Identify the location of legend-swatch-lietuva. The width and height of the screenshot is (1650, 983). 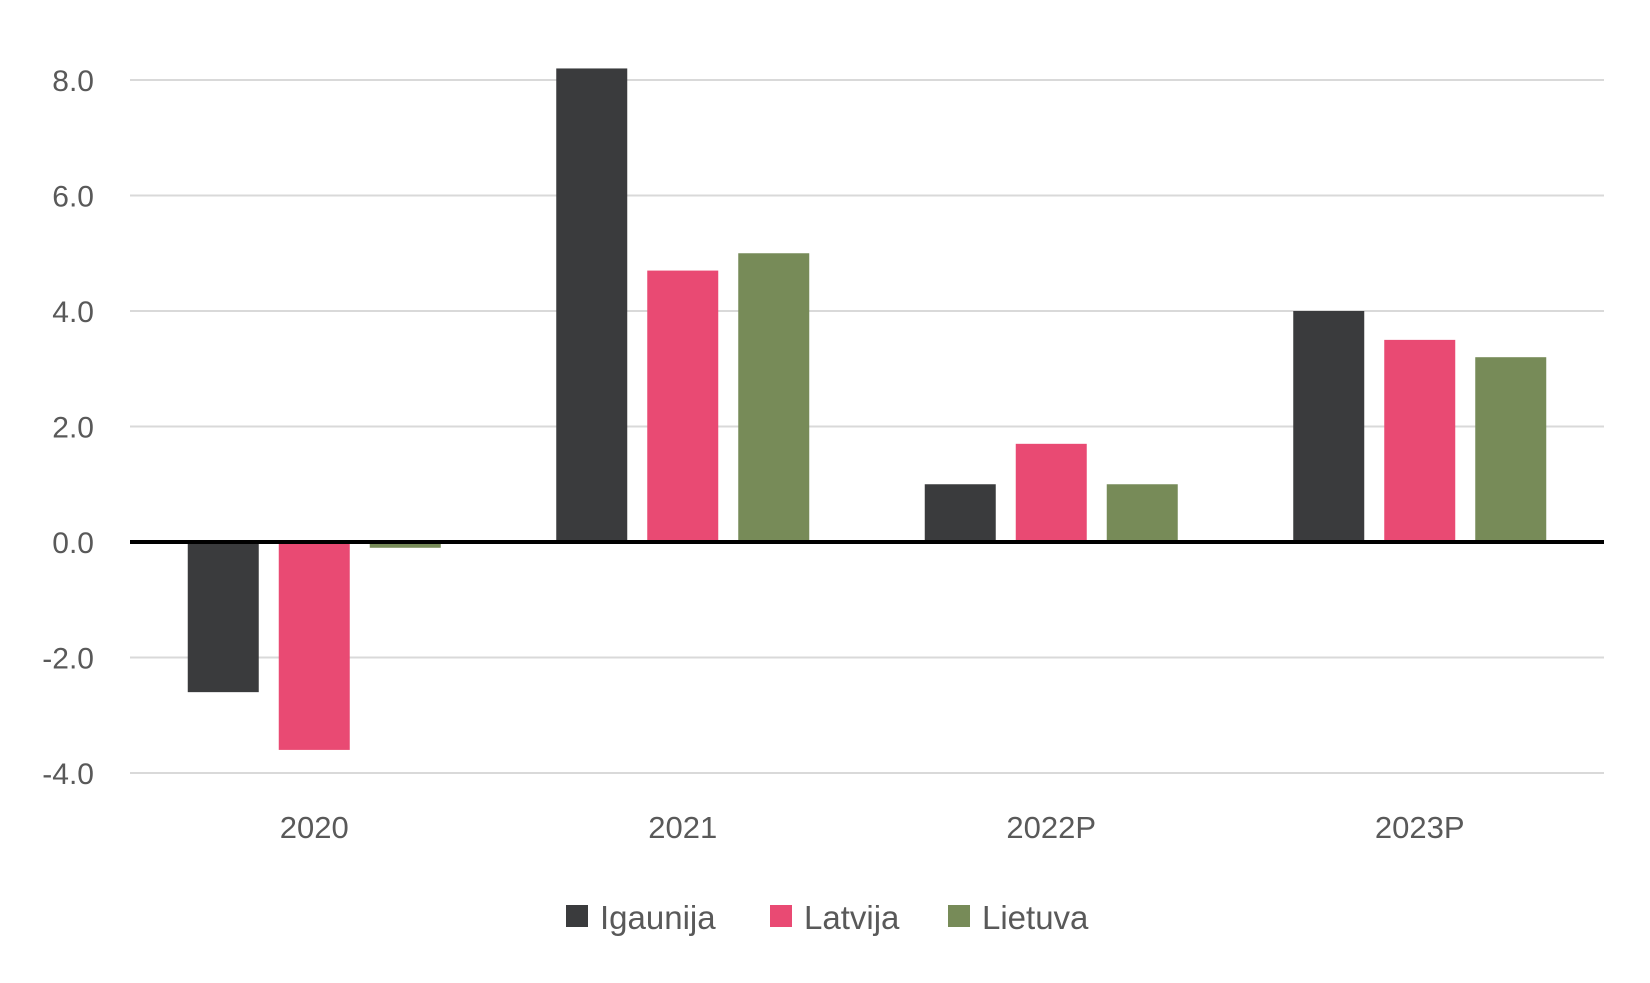
(959, 916).